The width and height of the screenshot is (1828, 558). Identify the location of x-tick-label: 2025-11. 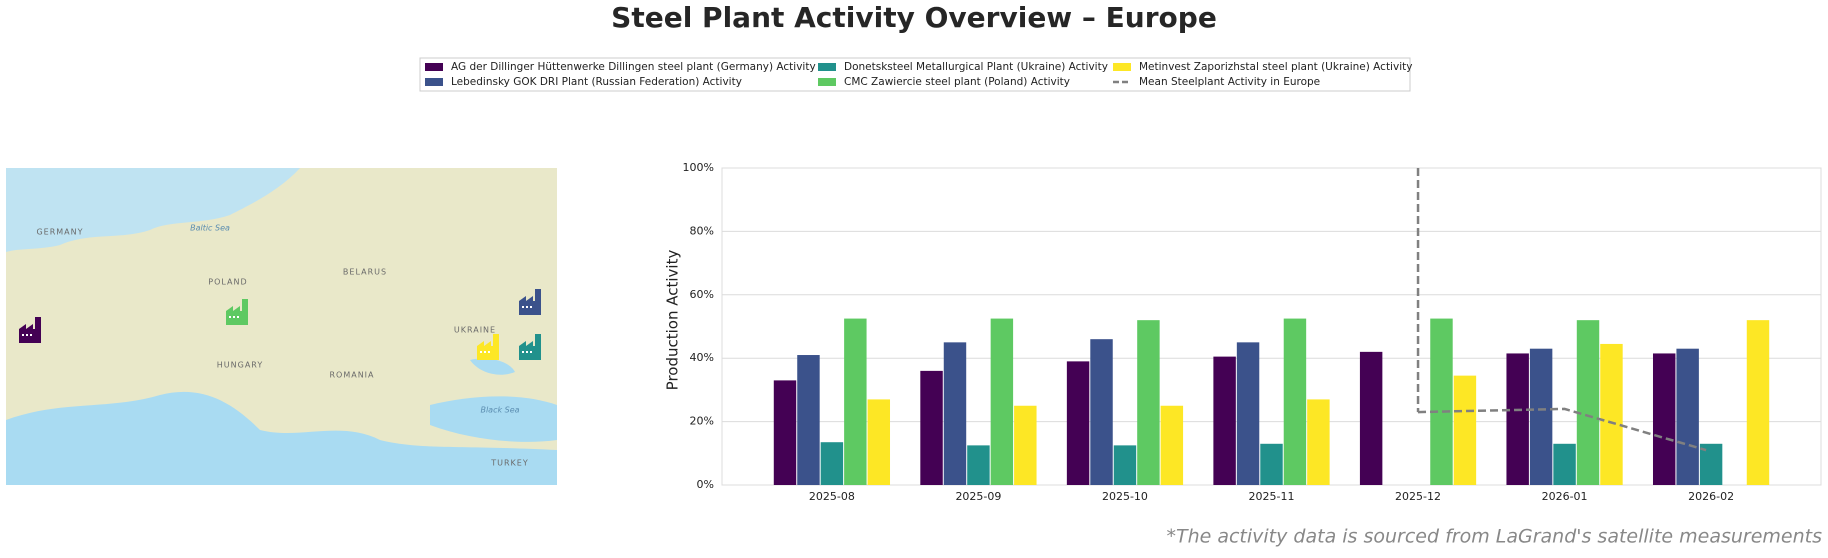
(1272, 496).